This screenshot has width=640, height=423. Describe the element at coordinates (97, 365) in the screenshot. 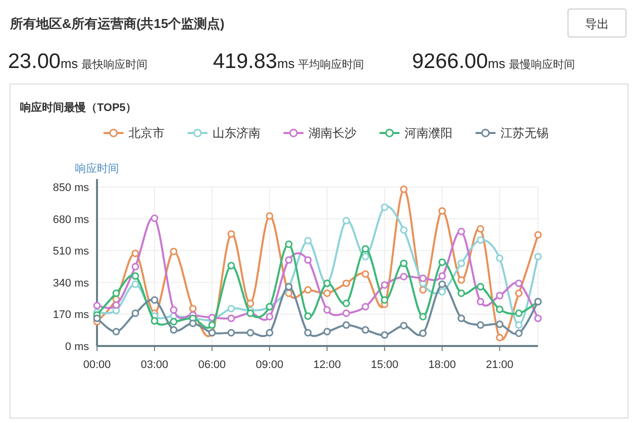

I see `x-tick-label: 00:00` at that location.